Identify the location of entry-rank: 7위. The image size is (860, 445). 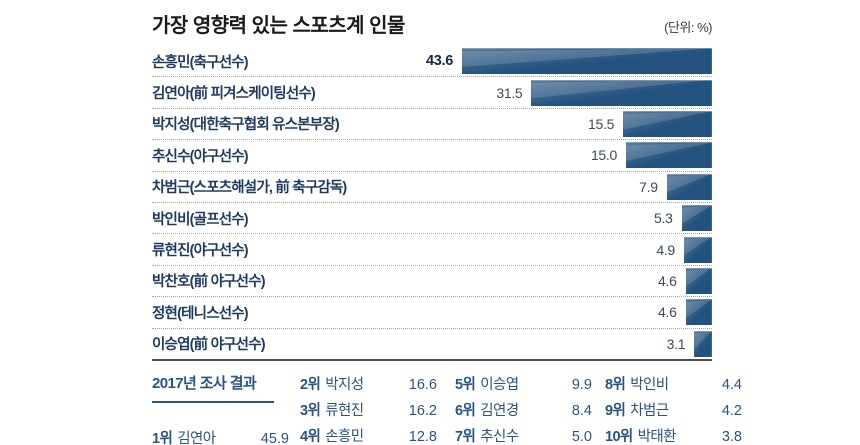
(465, 436).